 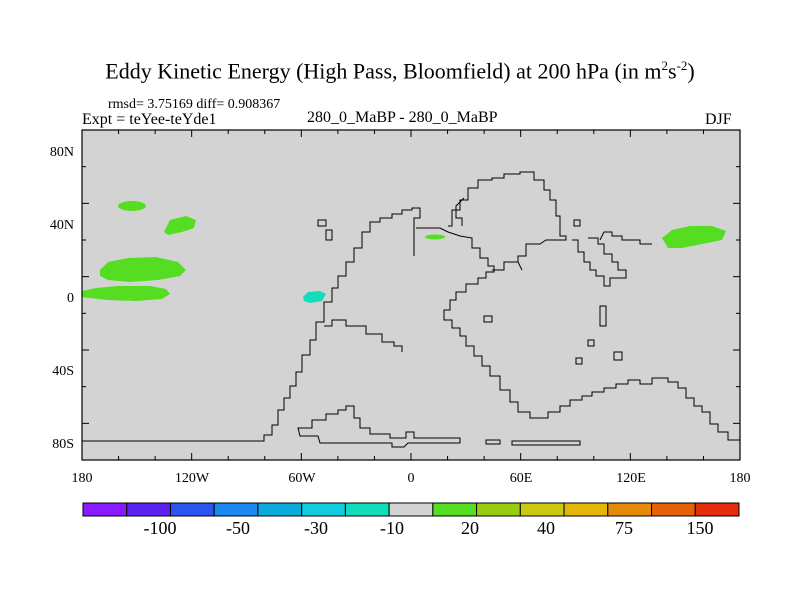 What do you see at coordinates (238, 528) in the screenshot?
I see `colorbar-label: -50` at bounding box center [238, 528].